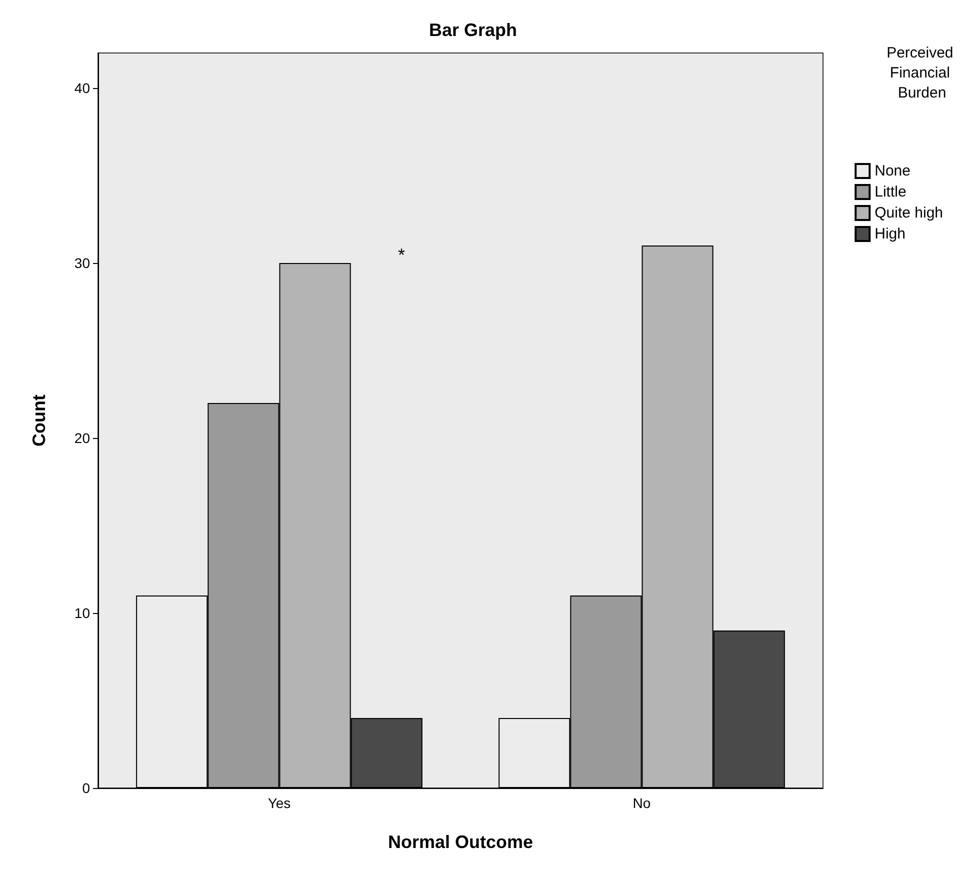  Describe the element at coordinates (890, 234) in the screenshot. I see `legend-label: High` at that location.